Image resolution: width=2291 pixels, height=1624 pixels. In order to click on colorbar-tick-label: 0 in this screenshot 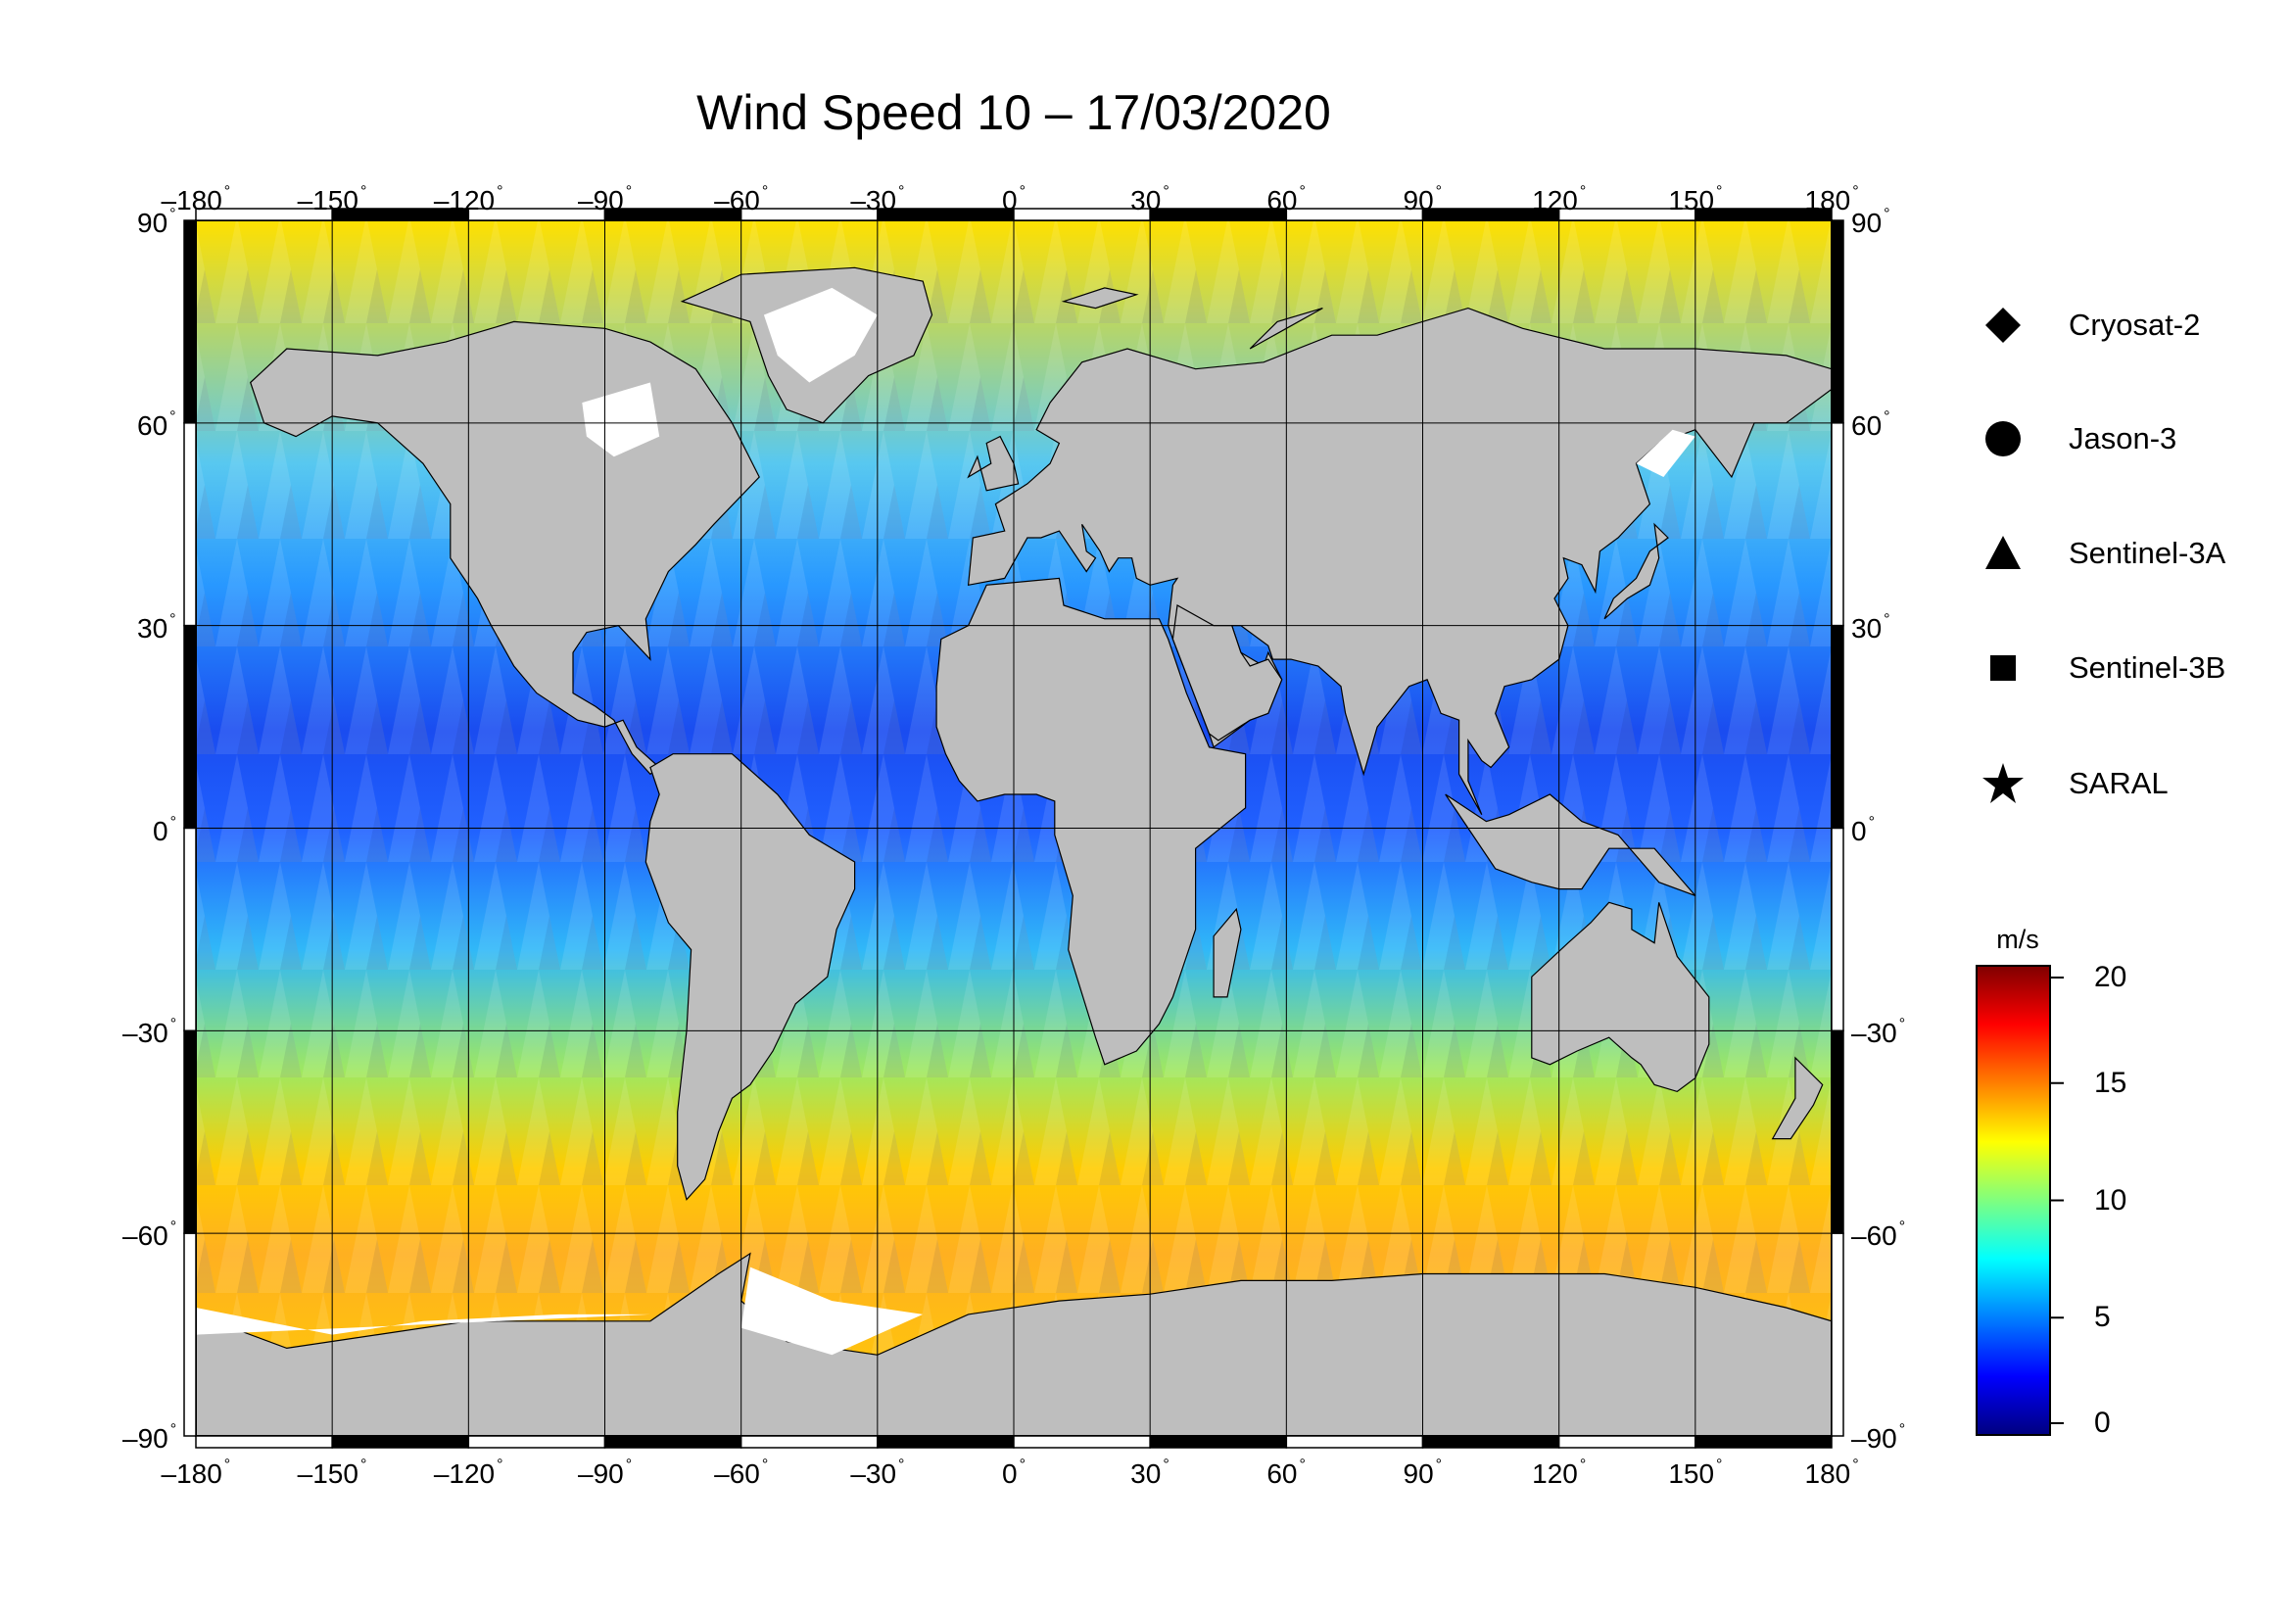, I will do `click(2102, 1423)`.